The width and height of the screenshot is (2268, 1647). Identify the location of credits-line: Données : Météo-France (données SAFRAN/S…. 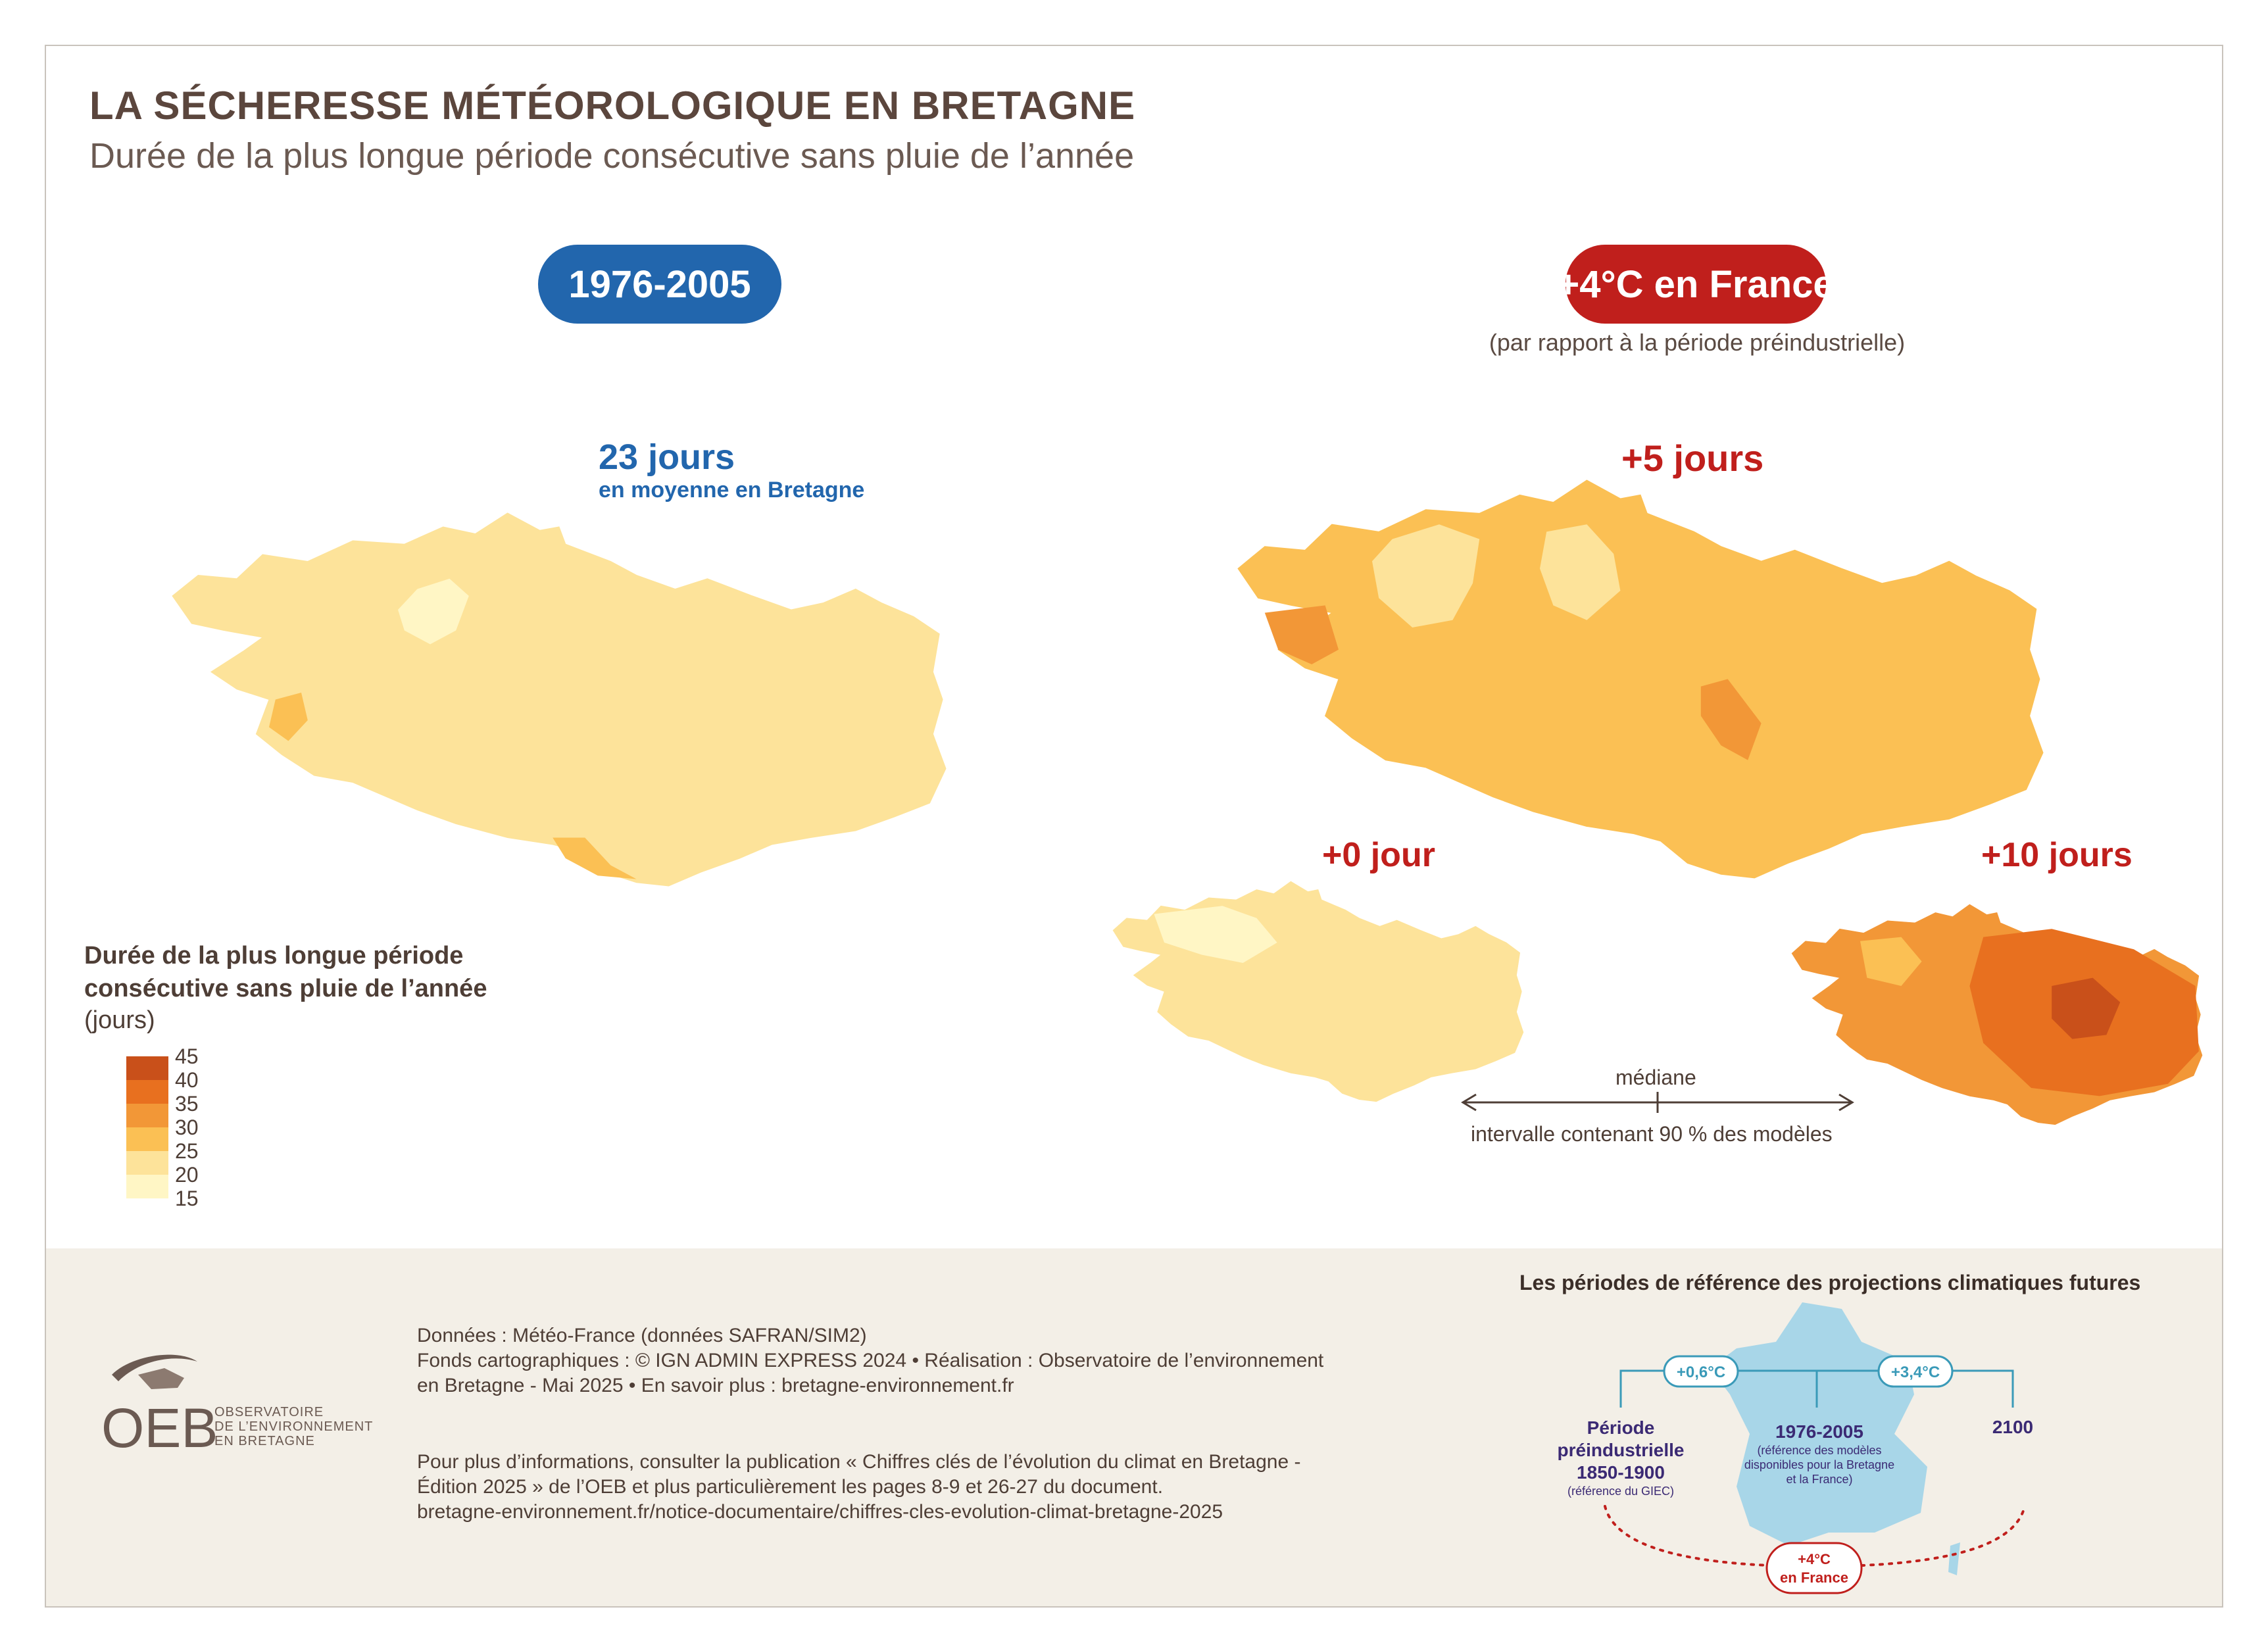
(642, 1335).